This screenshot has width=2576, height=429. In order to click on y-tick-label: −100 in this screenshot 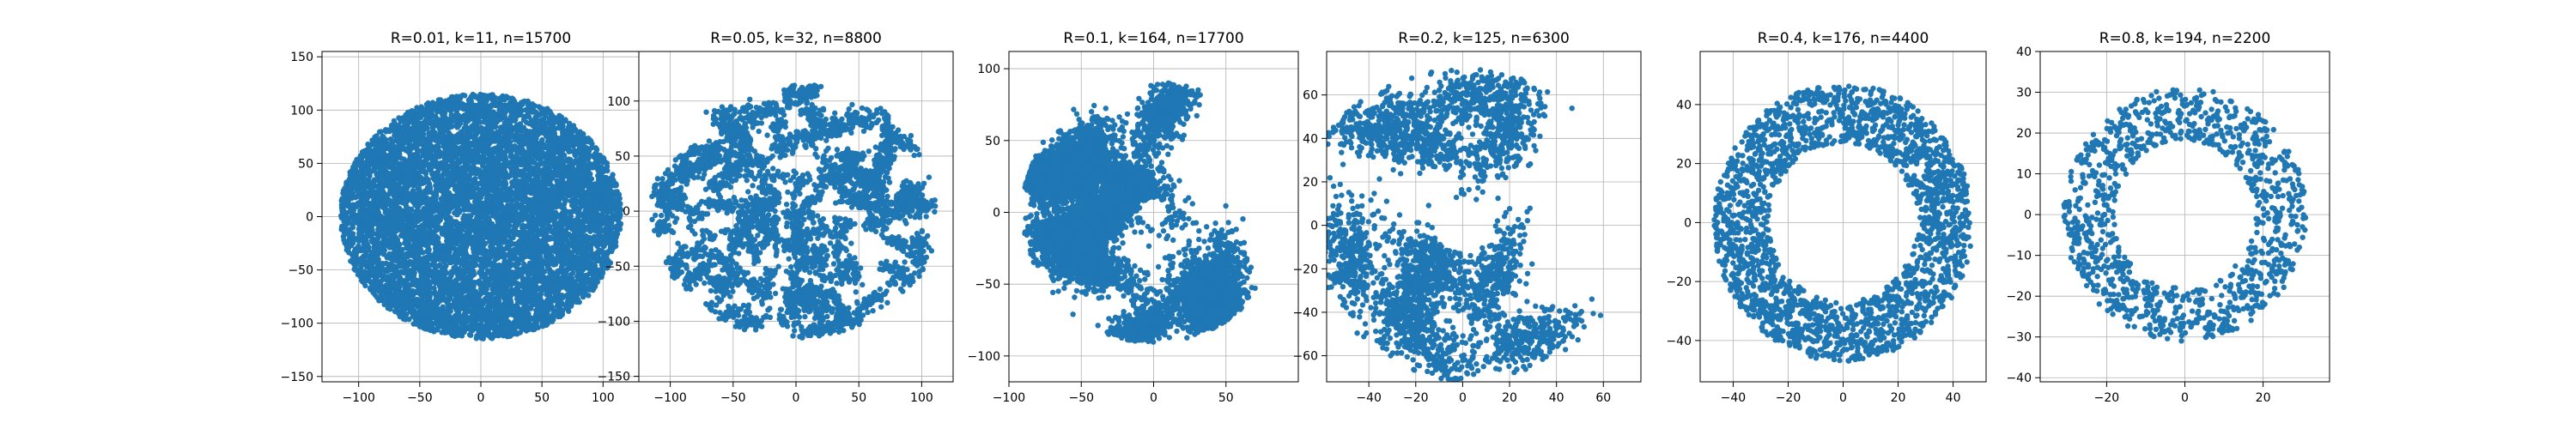, I will do `click(297, 324)`.